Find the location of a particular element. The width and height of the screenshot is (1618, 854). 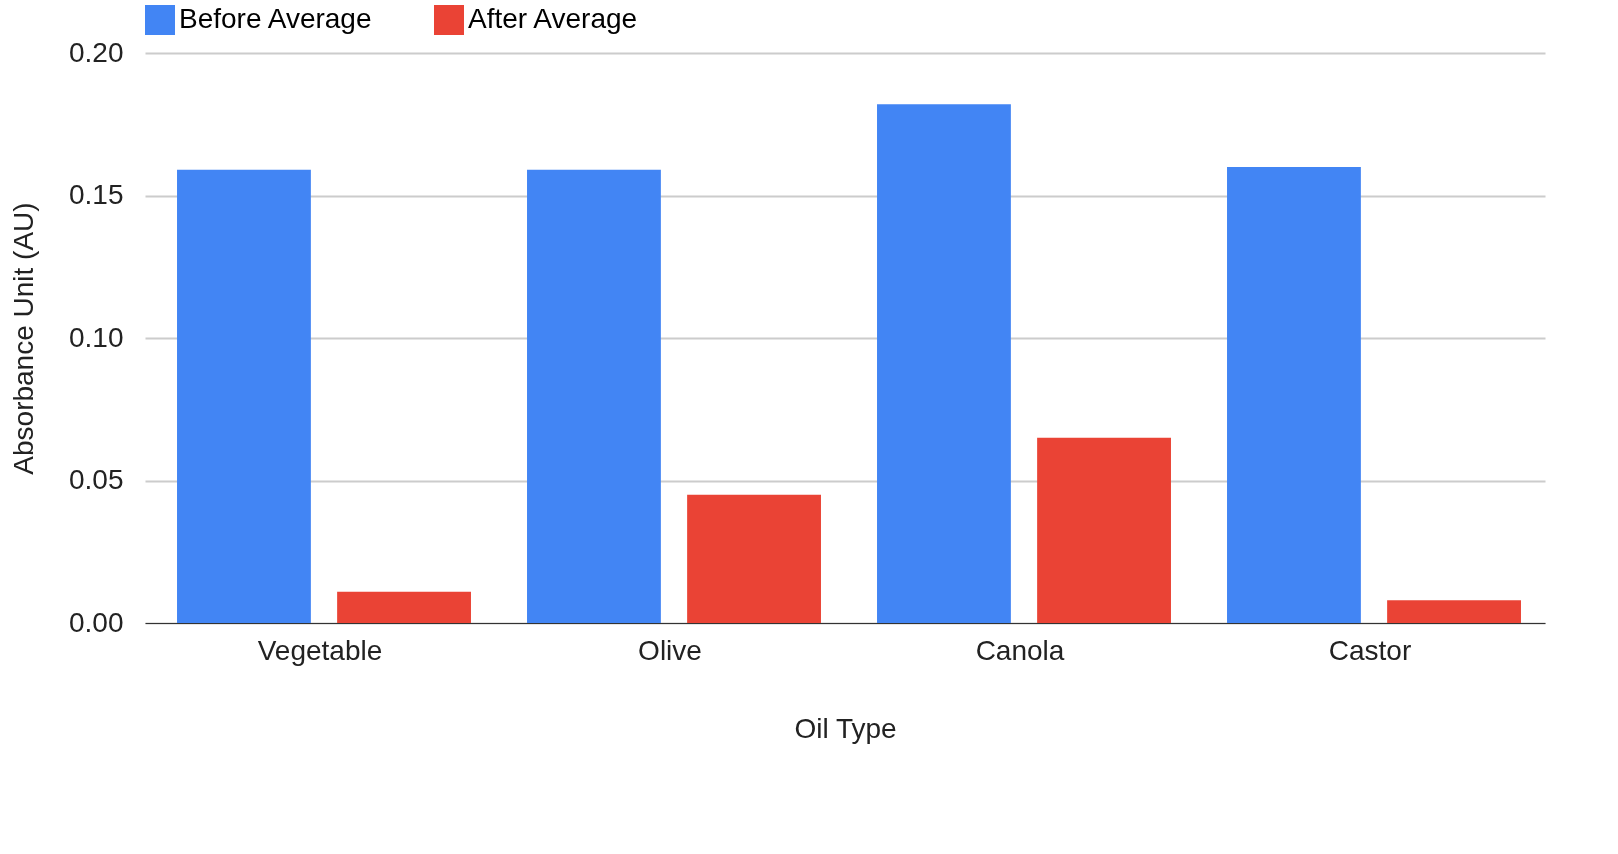

legend-label: After Average is located at coordinates (553, 18).